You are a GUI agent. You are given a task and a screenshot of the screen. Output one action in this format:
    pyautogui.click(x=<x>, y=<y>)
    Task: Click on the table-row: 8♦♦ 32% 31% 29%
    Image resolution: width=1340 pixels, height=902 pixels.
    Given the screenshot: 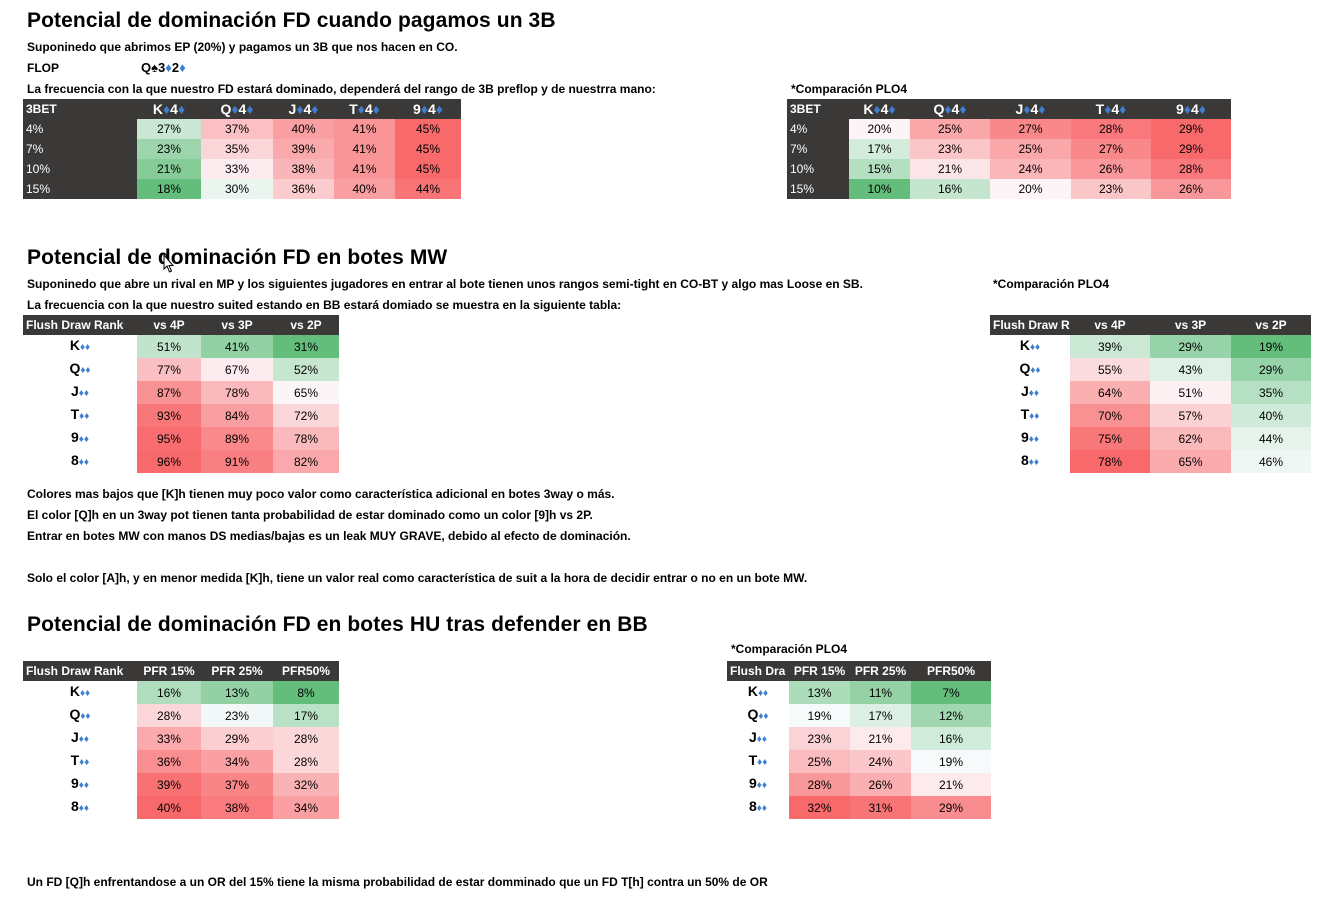 What is the action you would take?
    pyautogui.click(x=859, y=807)
    